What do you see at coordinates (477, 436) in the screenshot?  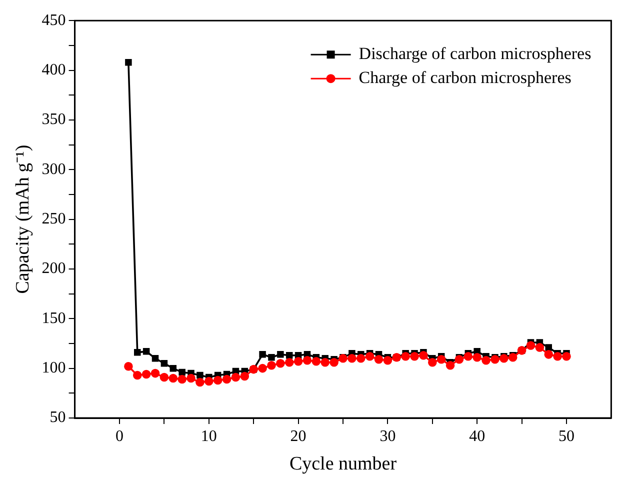 I see `x-tick-label: 40` at bounding box center [477, 436].